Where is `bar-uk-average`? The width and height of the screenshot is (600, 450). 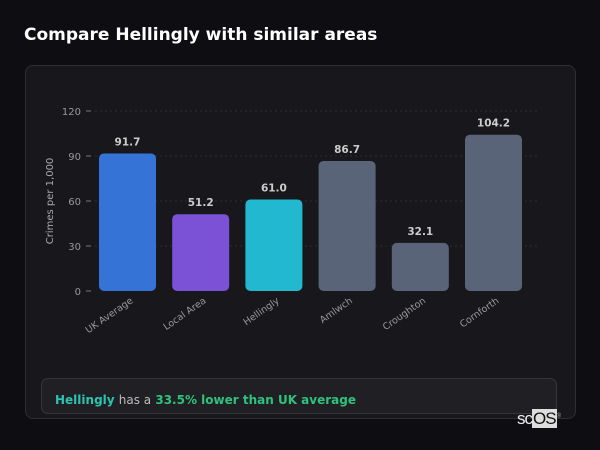 bar-uk-average is located at coordinates (127, 222).